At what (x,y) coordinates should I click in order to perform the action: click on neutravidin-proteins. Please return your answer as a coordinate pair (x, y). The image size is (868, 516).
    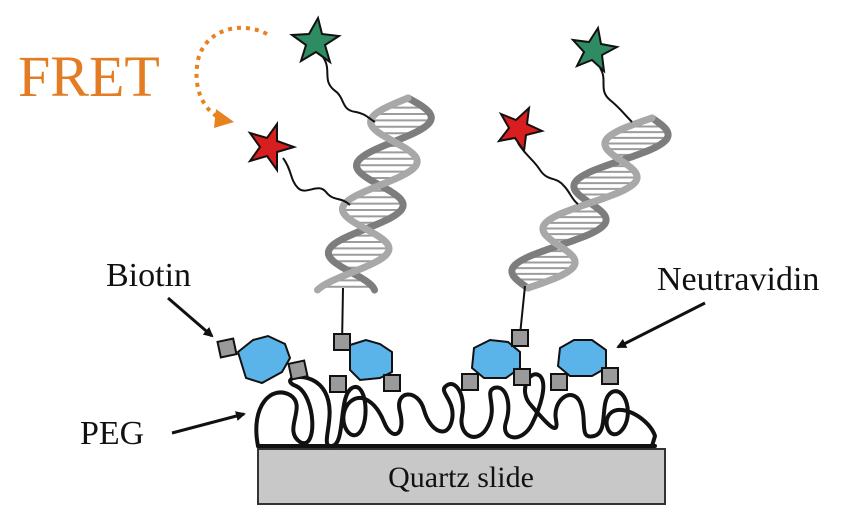
    Looking at the image, I should click on (421, 359).